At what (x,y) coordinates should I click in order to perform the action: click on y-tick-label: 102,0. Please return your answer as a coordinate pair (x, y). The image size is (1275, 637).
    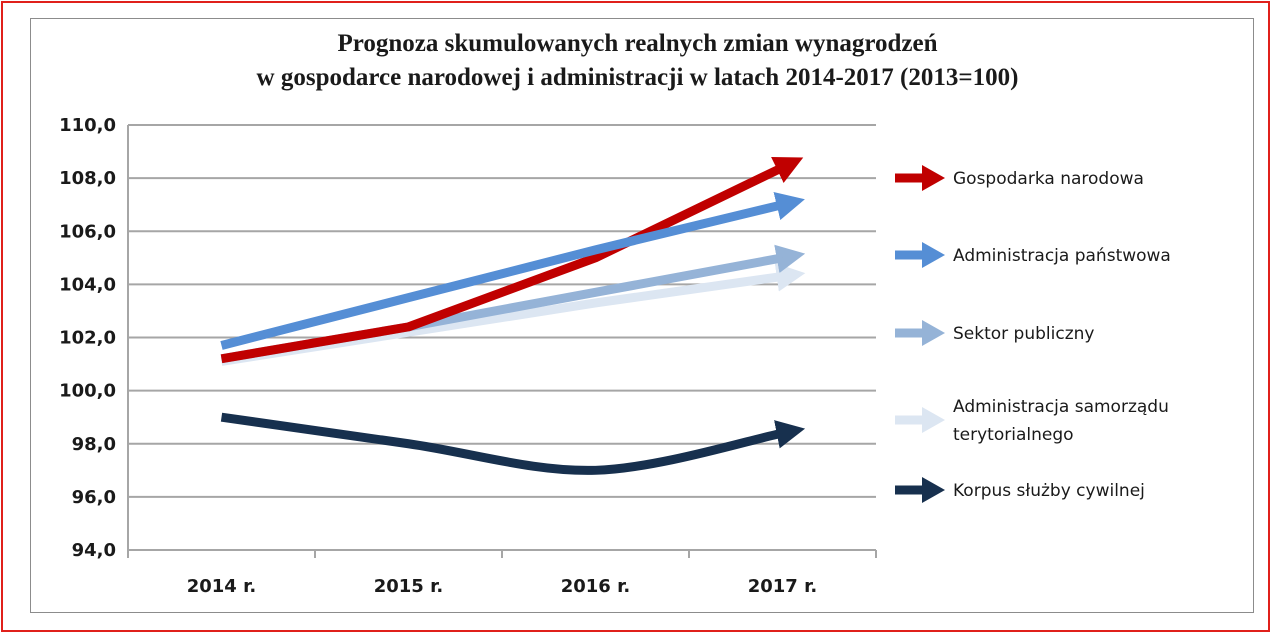
    Looking at the image, I should click on (87, 338).